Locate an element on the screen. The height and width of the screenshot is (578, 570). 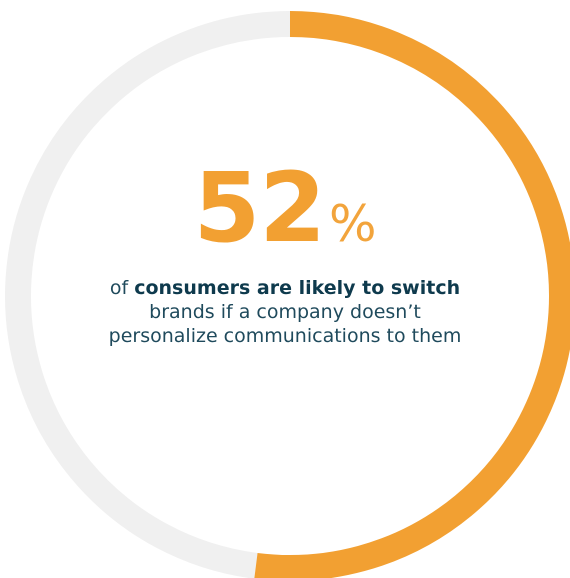
stat-value: 52 is located at coordinates (259, 208).